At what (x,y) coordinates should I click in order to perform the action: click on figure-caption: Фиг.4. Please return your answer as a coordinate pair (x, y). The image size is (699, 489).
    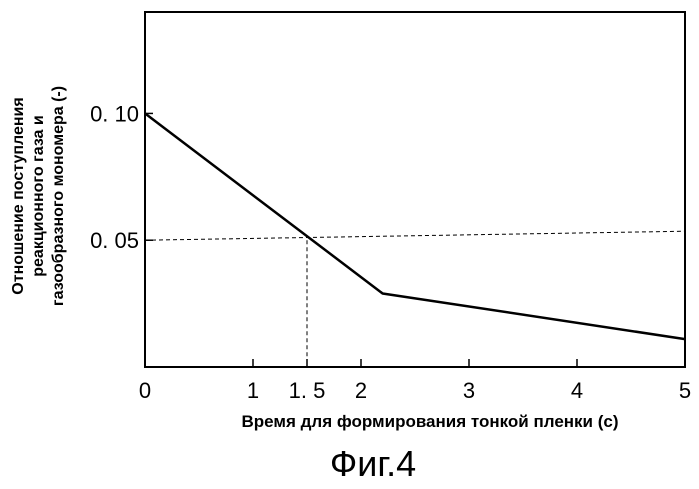
    Looking at the image, I should click on (373, 463).